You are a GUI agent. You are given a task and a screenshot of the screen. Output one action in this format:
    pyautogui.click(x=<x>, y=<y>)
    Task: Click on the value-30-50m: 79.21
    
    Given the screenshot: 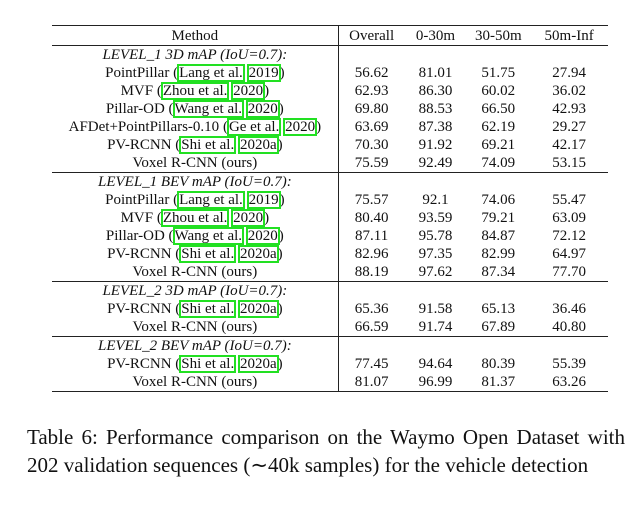 What is the action you would take?
    pyautogui.click(x=498, y=218)
    